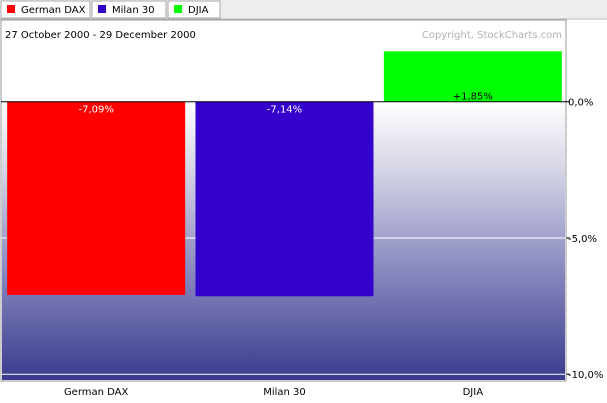  What do you see at coordinates (96, 198) in the screenshot?
I see `bar-german-dax` at bounding box center [96, 198].